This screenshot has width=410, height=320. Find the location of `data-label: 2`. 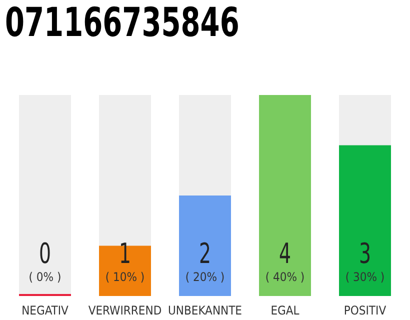

data-label: 2 is located at coordinates (205, 253).